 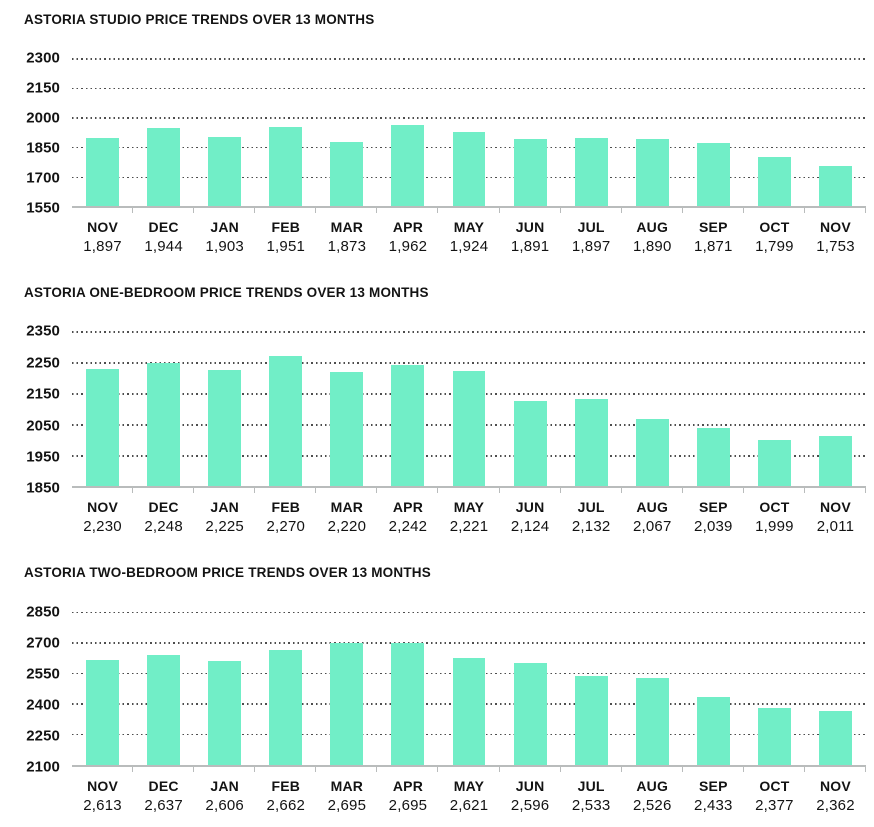 I want to click on x-axis-label: JUN 2,596, so click(x=530, y=796).